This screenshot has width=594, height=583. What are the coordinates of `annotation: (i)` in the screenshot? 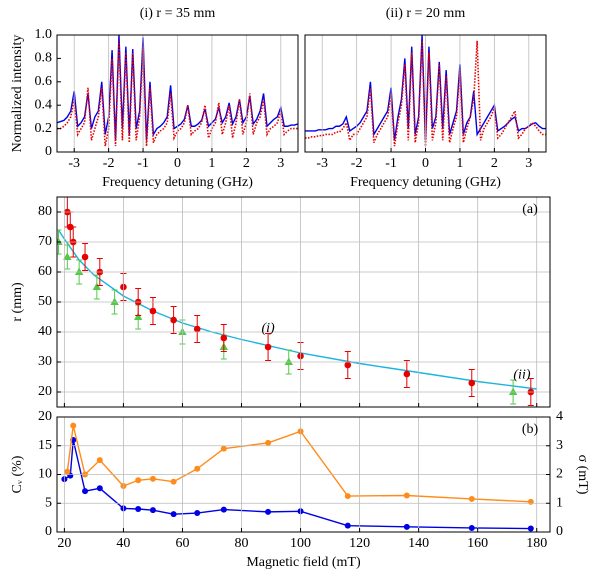 It's located at (268, 328).